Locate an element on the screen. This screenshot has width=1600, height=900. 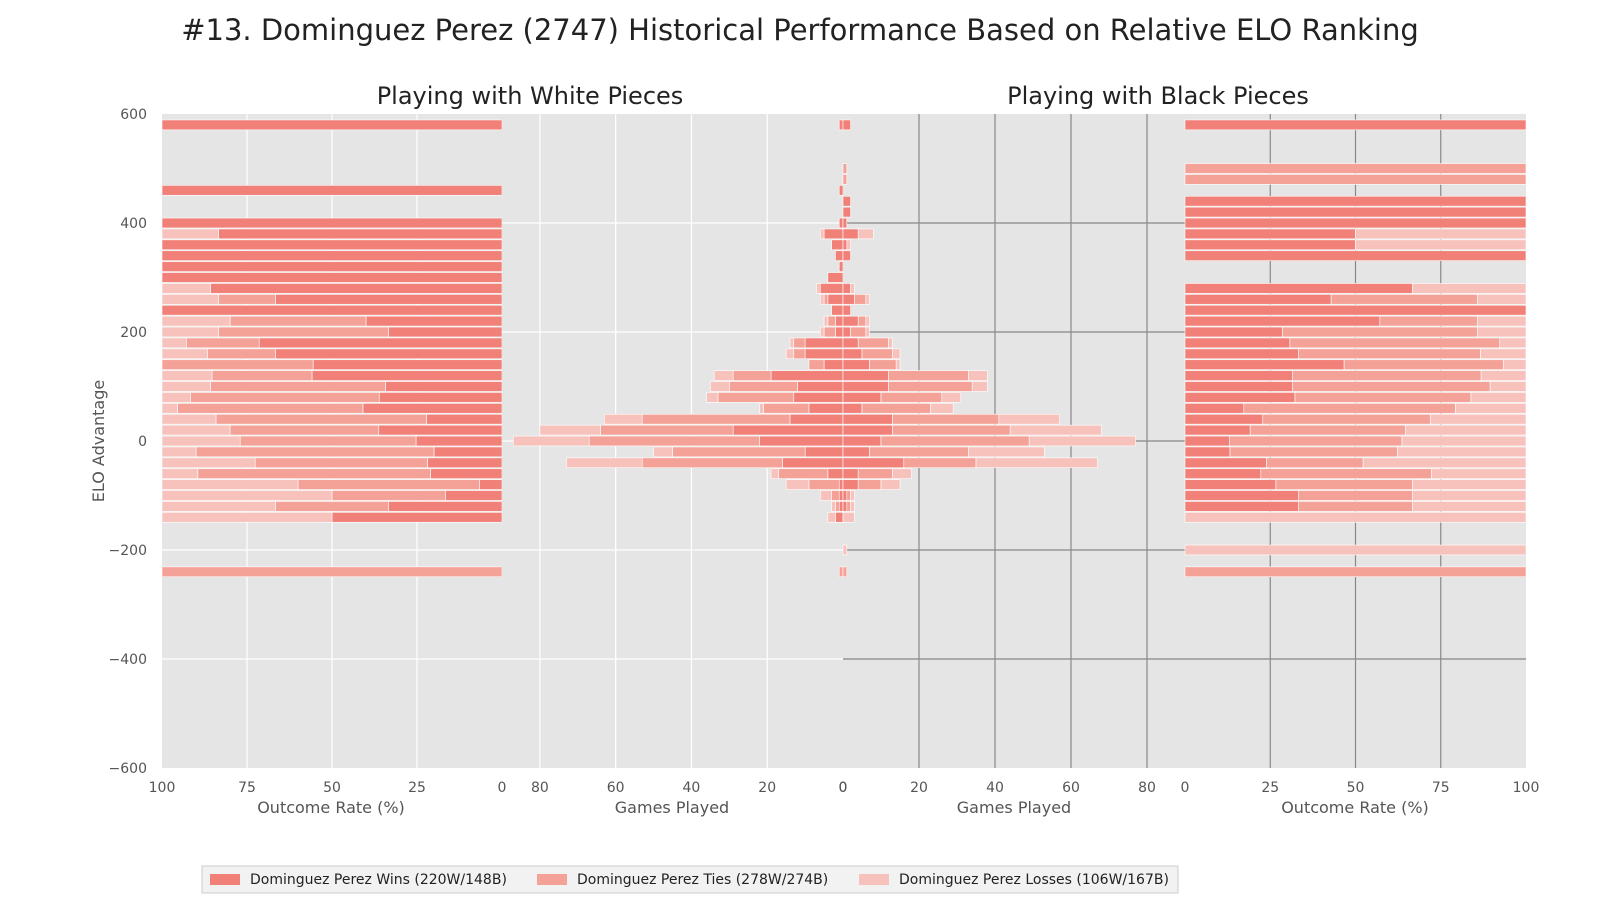
legend-label-ties: Dominguez Perez Ties (278W/274B) is located at coordinates (702, 880).